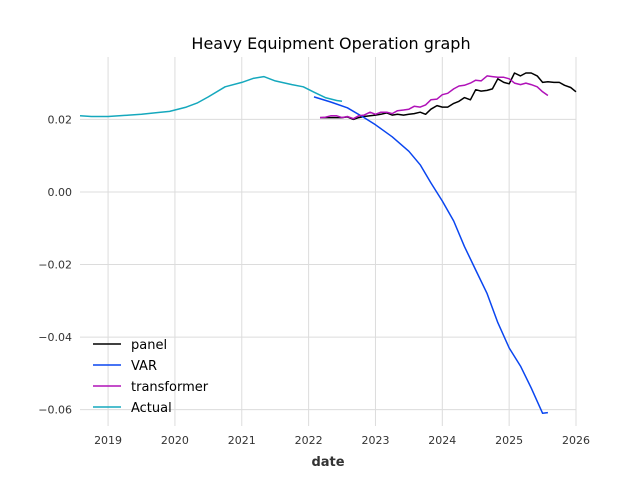 This screenshot has height=480, width=640. I want to click on legend-label-var: VAR, so click(144, 366).